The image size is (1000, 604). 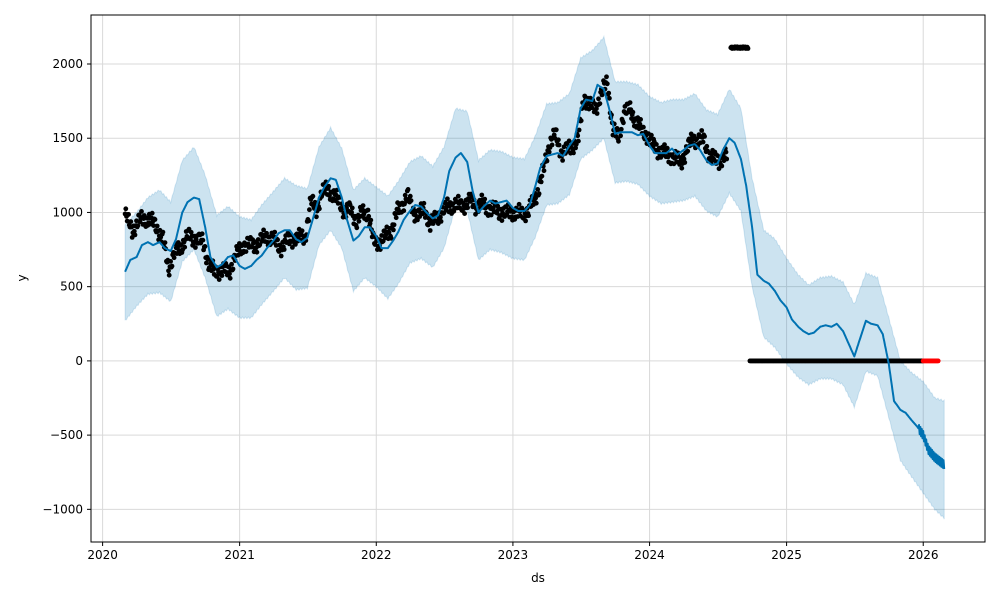 What do you see at coordinates (649, 555) in the screenshot?
I see `x-tick-label: 2024` at bounding box center [649, 555].